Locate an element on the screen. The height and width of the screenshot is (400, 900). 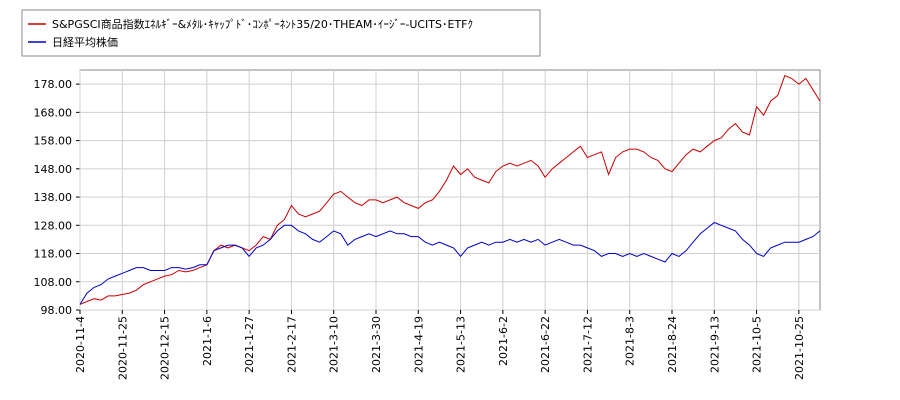
x-tick-label: 2020-11-4 is located at coordinates (80, 344).